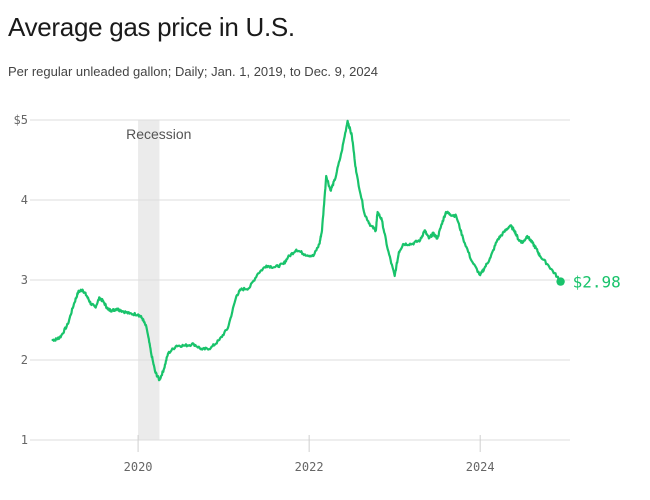  I want to click on recession-label: Recession, so click(158, 134).